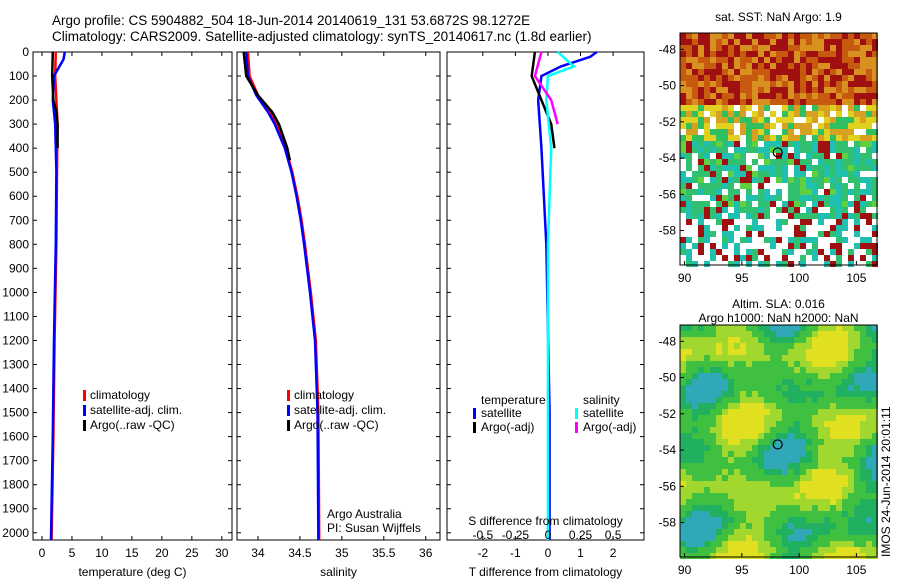  What do you see at coordinates (613, 553) in the screenshot?
I see `x-tick-label: 2` at bounding box center [613, 553].